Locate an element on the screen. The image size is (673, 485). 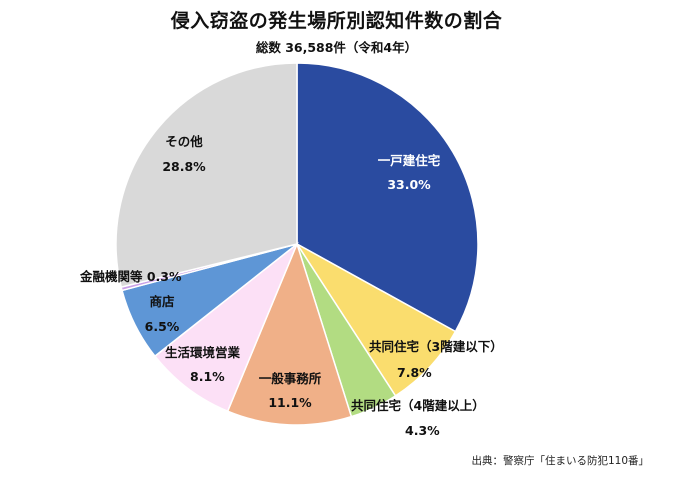
slice-label: 商店 is located at coordinates (162, 301).